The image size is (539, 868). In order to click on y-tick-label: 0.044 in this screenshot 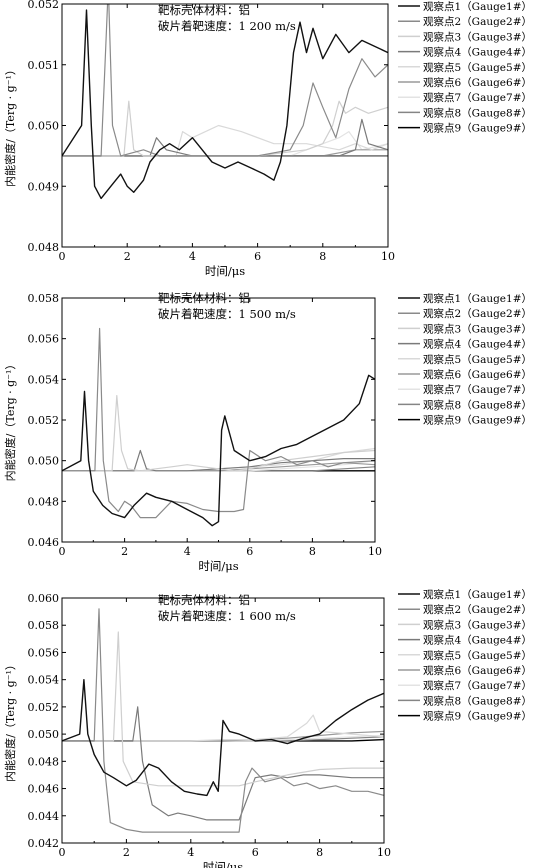, I will do `click(44, 816)`.